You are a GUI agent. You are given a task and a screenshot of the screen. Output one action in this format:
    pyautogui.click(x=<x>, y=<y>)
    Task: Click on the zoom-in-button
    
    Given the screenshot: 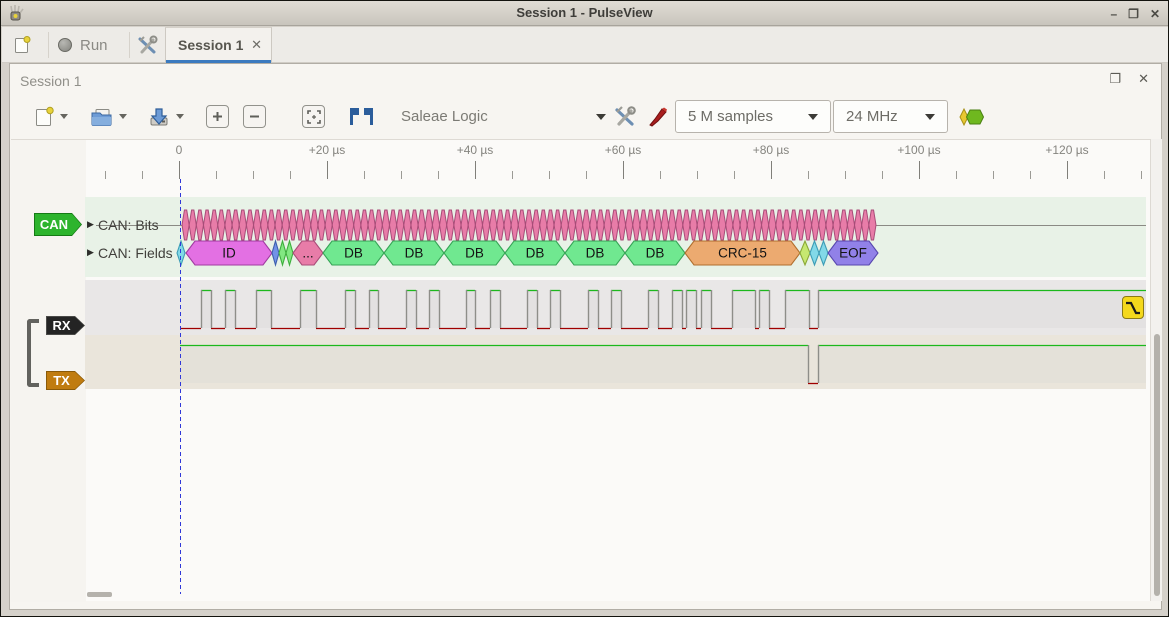 What is the action you would take?
    pyautogui.click(x=217, y=116)
    